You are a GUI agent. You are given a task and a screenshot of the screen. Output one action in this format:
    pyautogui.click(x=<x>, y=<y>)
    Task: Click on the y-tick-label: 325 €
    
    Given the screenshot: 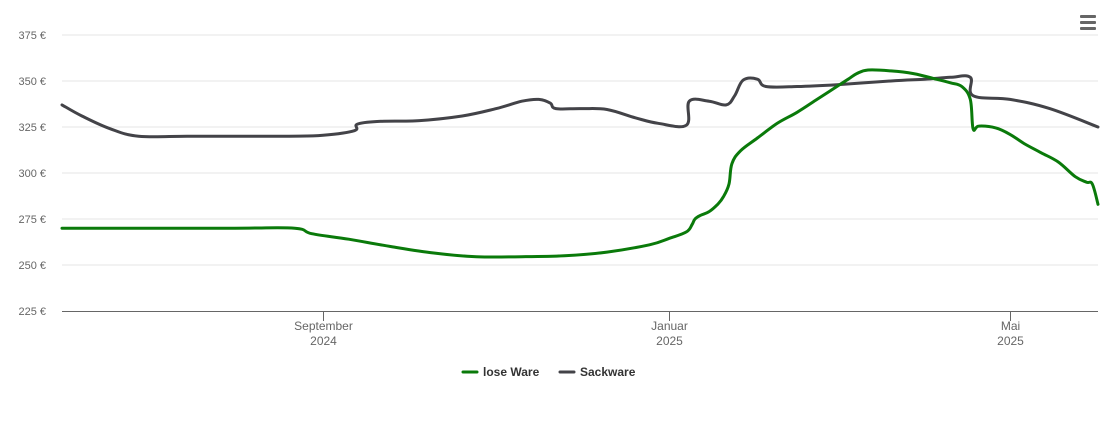 What is the action you would take?
    pyautogui.click(x=32, y=128)
    